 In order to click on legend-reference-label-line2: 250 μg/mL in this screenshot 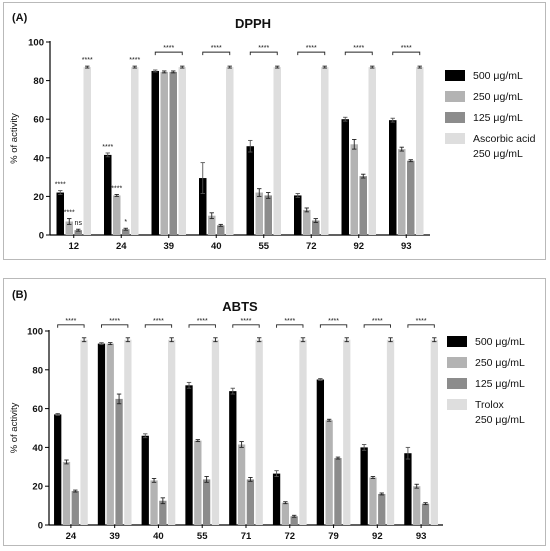, I will do `click(500, 420)`.